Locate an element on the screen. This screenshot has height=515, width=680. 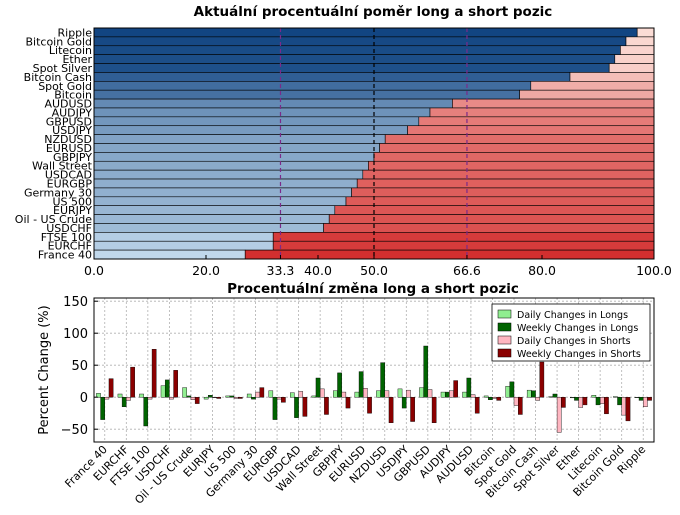
bar-daily-changes-in-shorts-eurgbp is located at coordinates (279, 398).